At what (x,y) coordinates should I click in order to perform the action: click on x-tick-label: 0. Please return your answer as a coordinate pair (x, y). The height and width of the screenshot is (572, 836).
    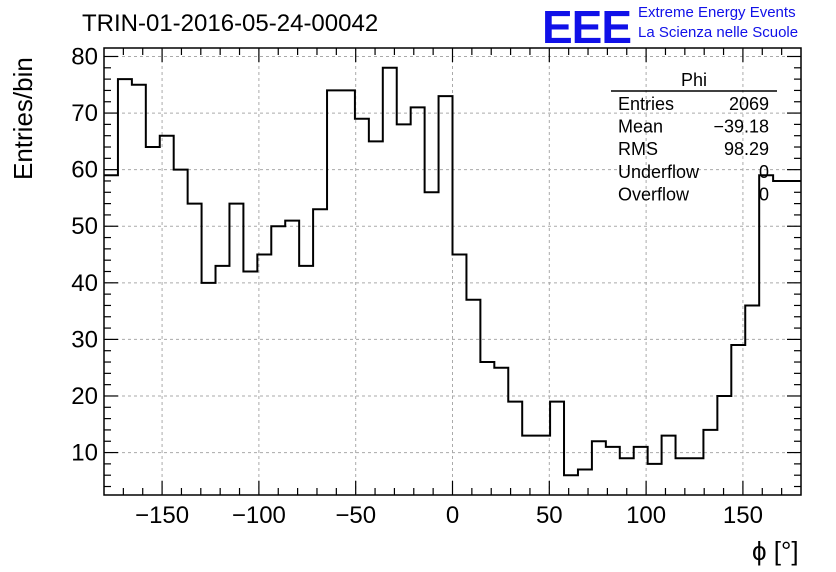
    Looking at the image, I should click on (452, 515).